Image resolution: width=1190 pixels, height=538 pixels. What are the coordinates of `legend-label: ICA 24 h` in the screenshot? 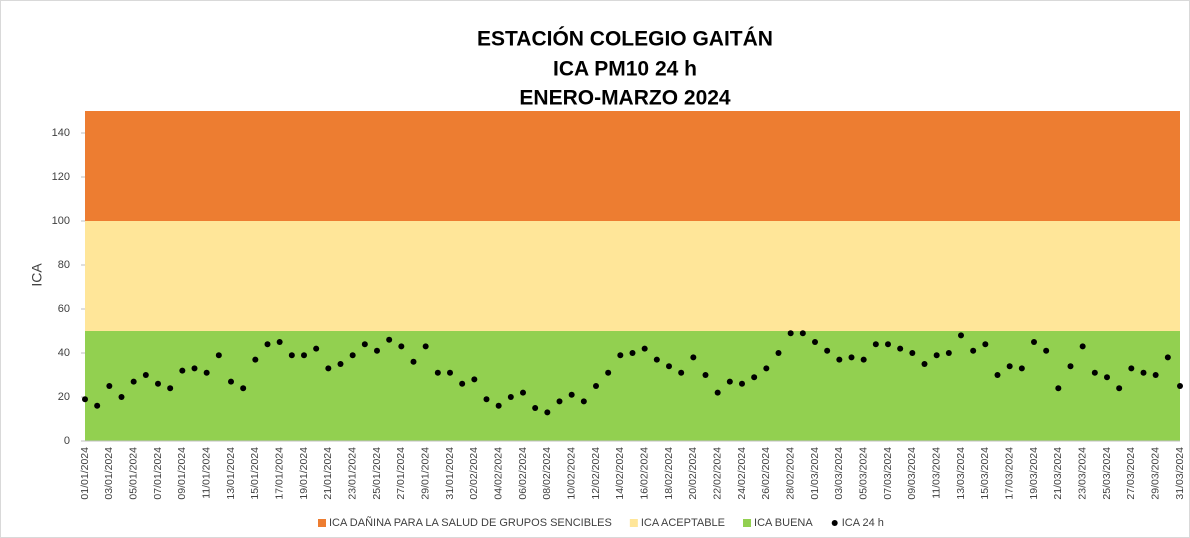 It's located at (863, 523).